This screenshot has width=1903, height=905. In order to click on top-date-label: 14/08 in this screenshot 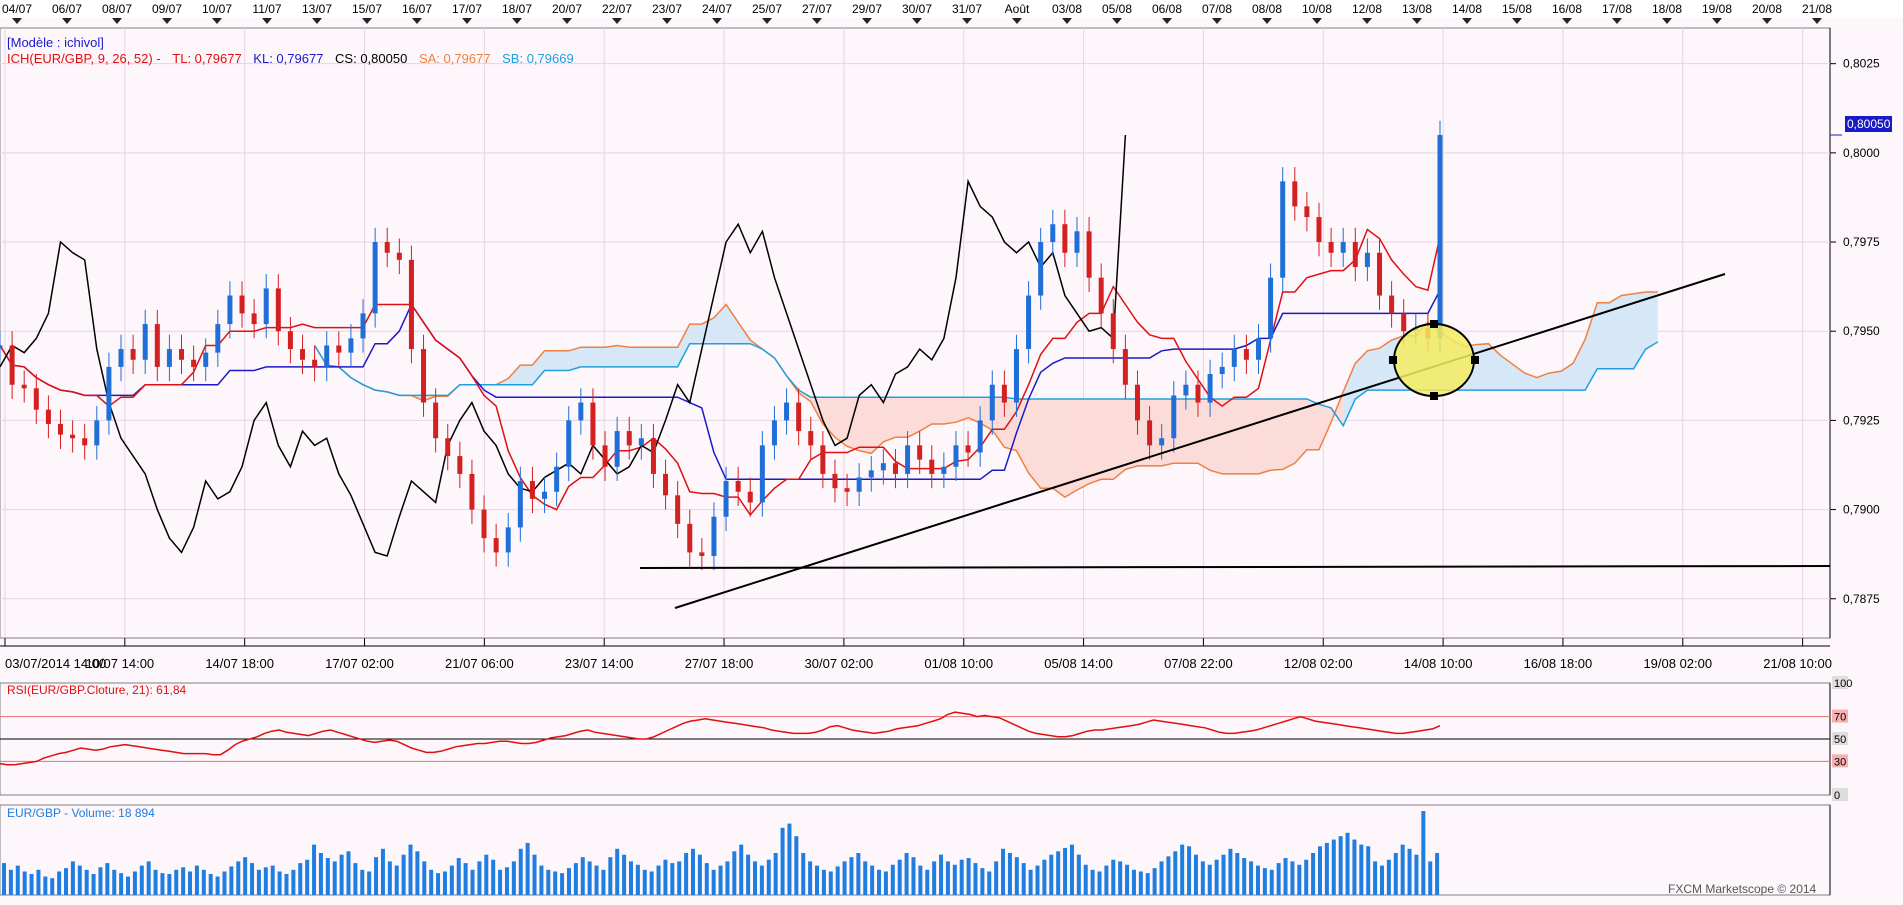, I will do `click(1467, 9)`.